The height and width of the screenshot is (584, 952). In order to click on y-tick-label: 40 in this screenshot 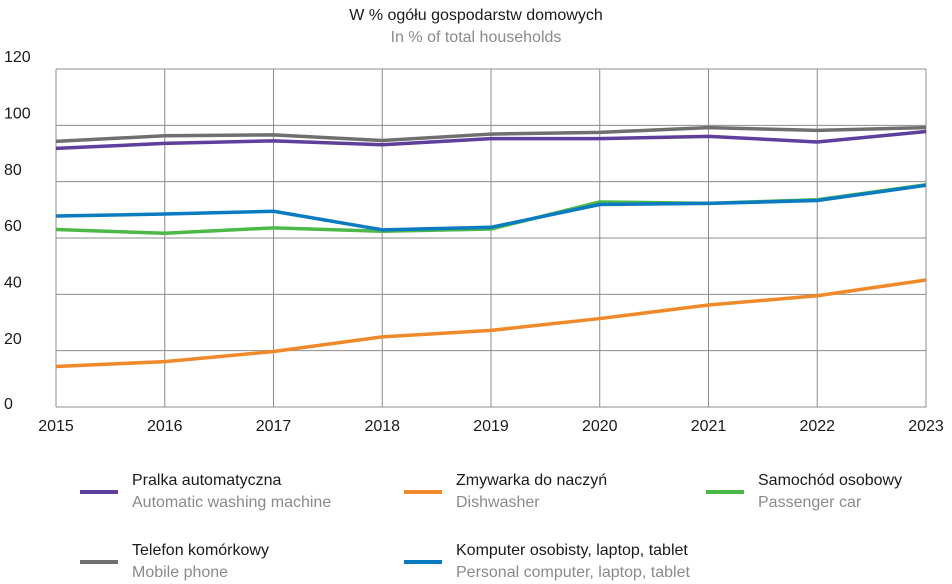, I will do `click(13, 283)`.